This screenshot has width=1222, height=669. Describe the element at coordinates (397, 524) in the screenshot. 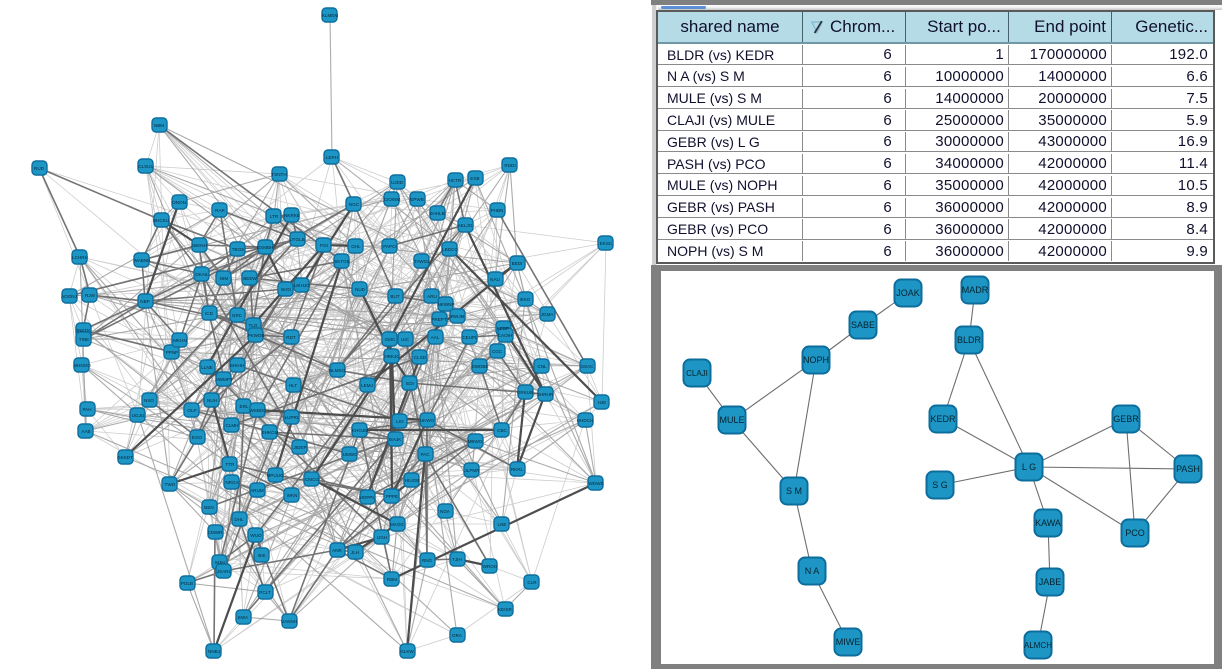

I see `svg-text: MAOG` at that location.